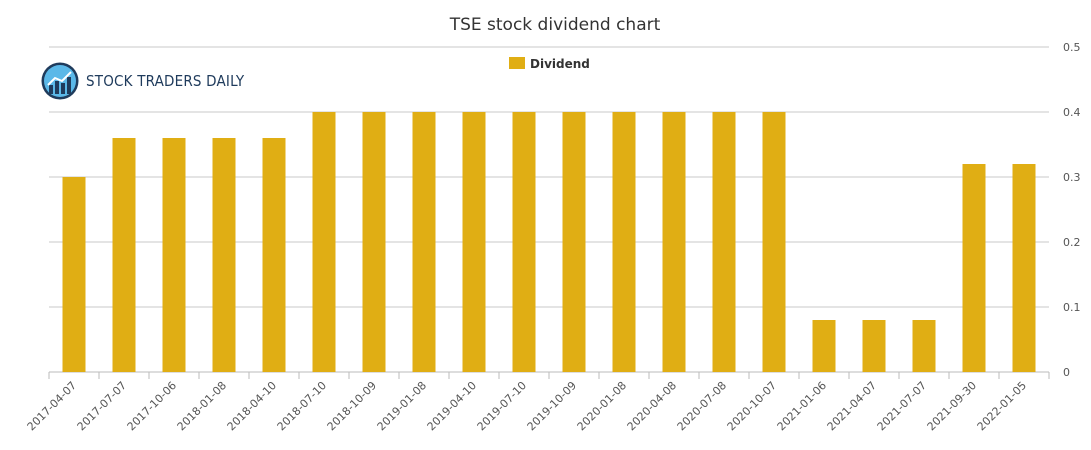  Describe the element at coordinates (1002, 406) in the screenshot. I see `x-tick-label: 2022-01-05` at that location.